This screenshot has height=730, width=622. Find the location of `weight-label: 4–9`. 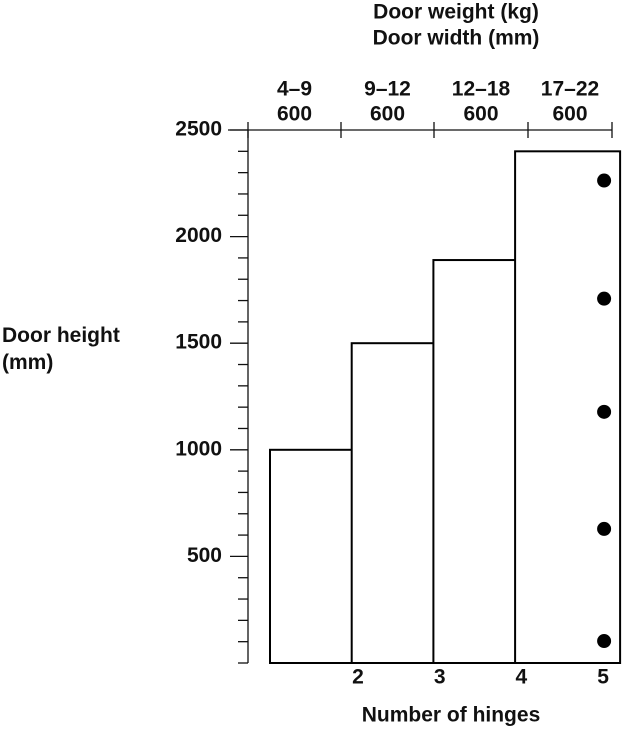

weight-label: 4–9 is located at coordinates (294, 89).